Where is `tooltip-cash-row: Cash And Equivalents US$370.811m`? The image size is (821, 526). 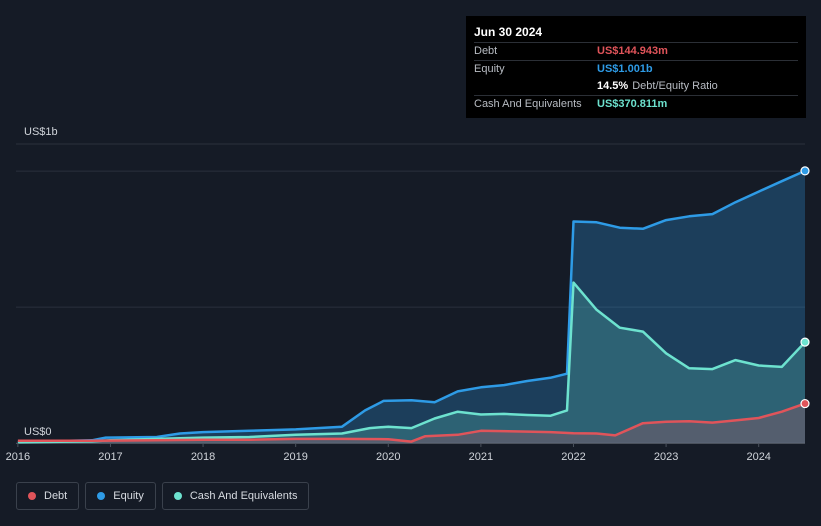
tooltip-cash-row: Cash And Equivalents US$370.811m is located at coordinates (636, 104).